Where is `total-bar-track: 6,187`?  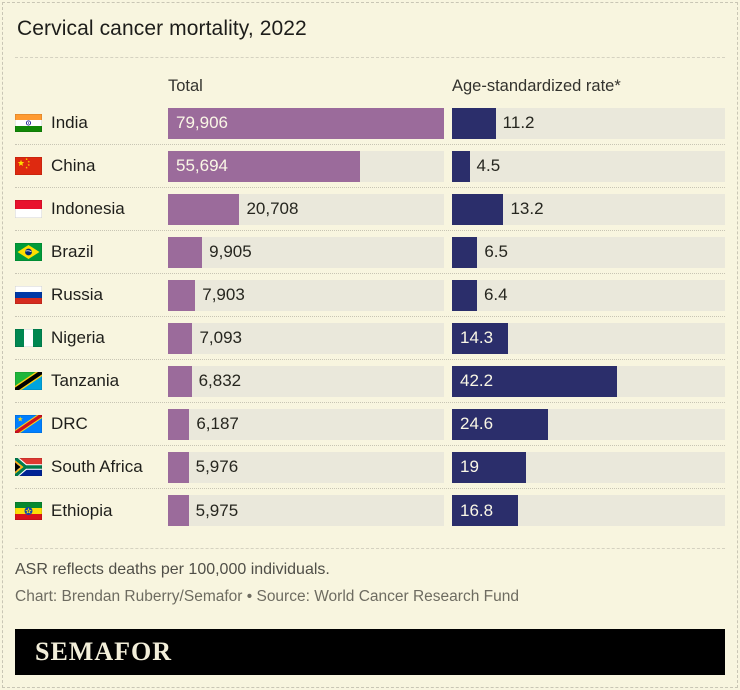 total-bar-track: 6,187 is located at coordinates (306, 424).